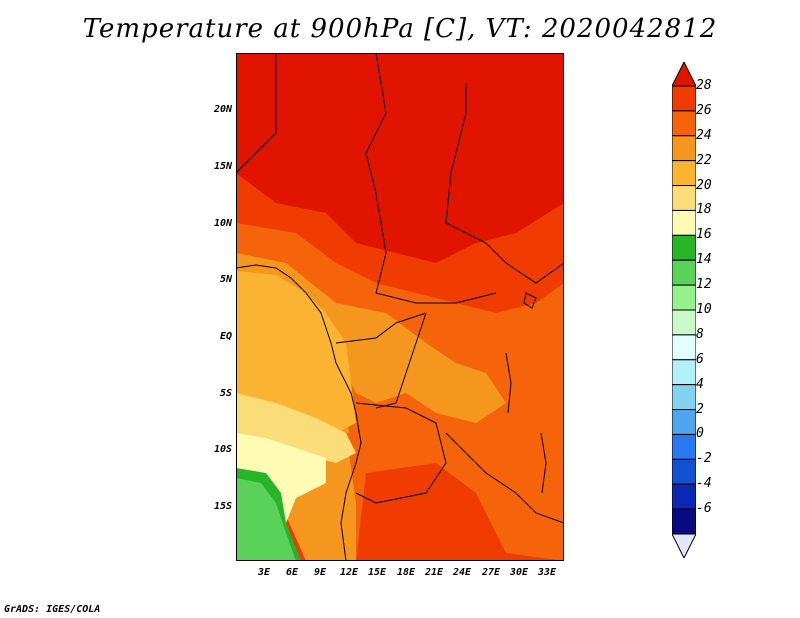  I want to click on colorbar-tick-label: 10, so click(704, 309).